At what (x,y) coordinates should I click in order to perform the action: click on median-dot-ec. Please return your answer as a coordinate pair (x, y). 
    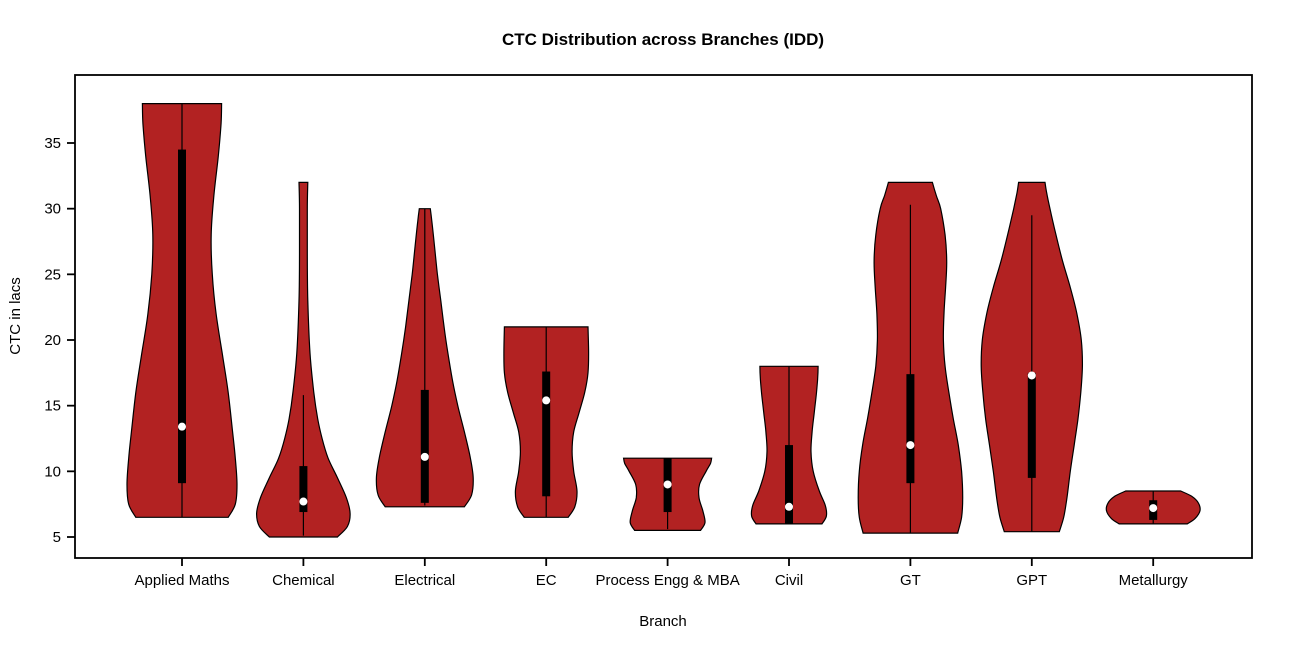
    Looking at the image, I should click on (546, 400).